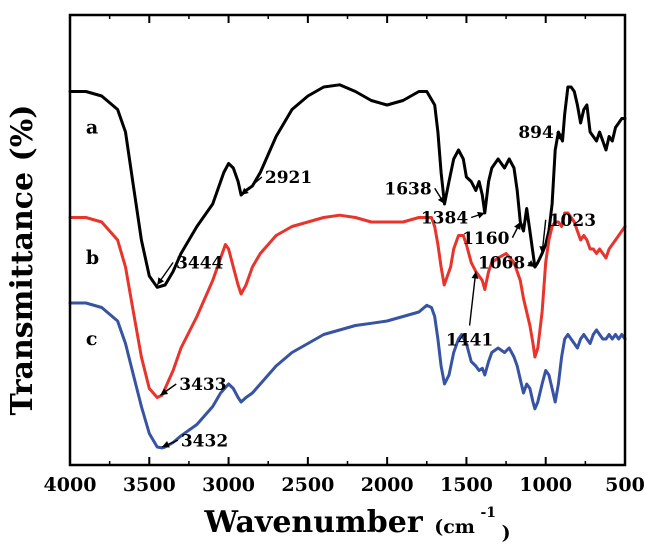  What do you see at coordinates (485, 239) in the screenshot?
I see `annotation-label-1160: 1160` at bounding box center [485, 239].